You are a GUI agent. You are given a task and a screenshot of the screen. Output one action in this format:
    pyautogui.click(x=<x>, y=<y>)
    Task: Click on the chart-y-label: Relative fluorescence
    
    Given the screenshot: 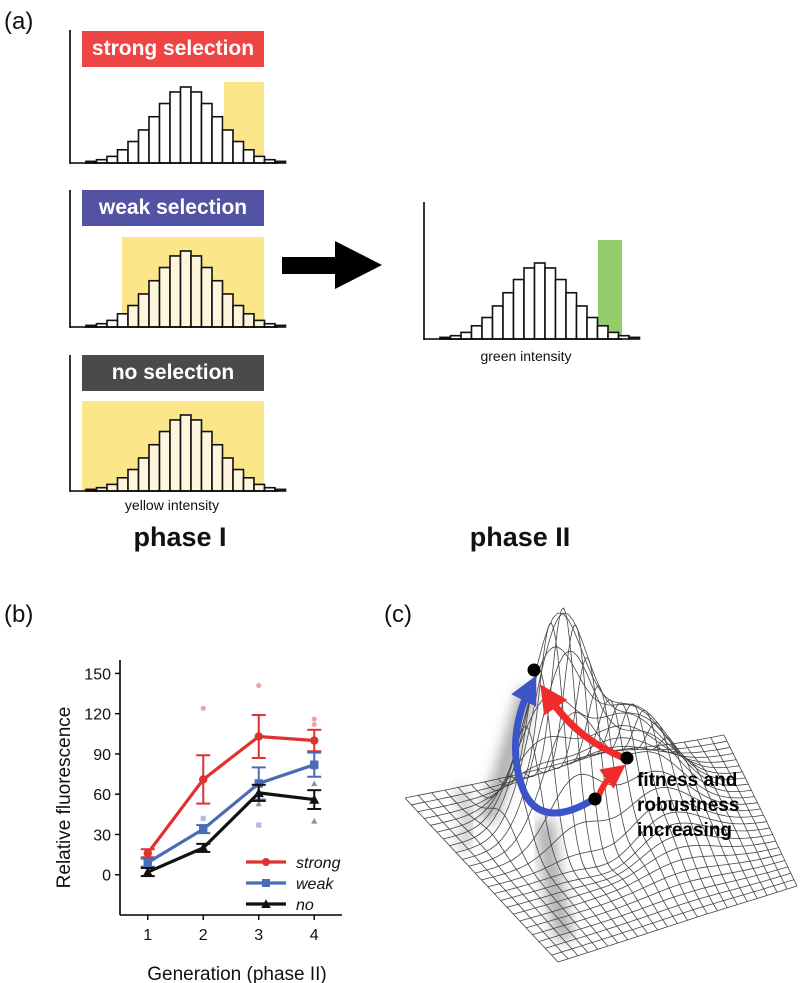 What is the action you would take?
    pyautogui.click(x=64, y=798)
    